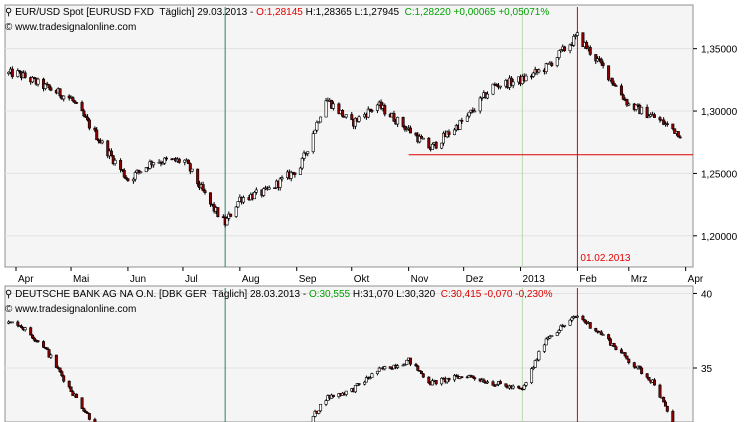  I want to click on panel1-xtick-label: 2013, so click(534, 279).